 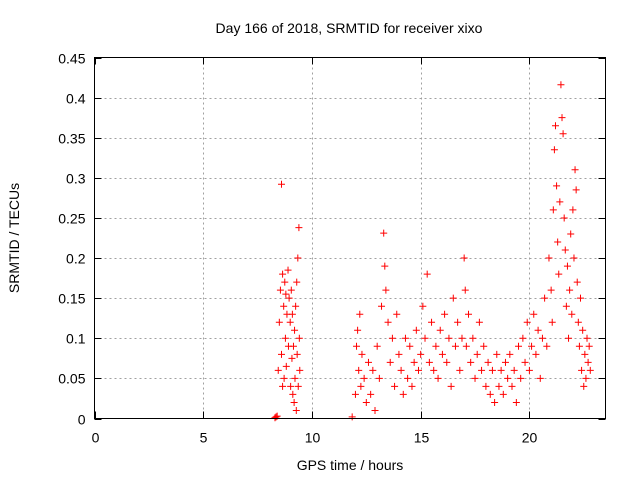 I want to click on x-tick-label: 15, so click(x=422, y=438).